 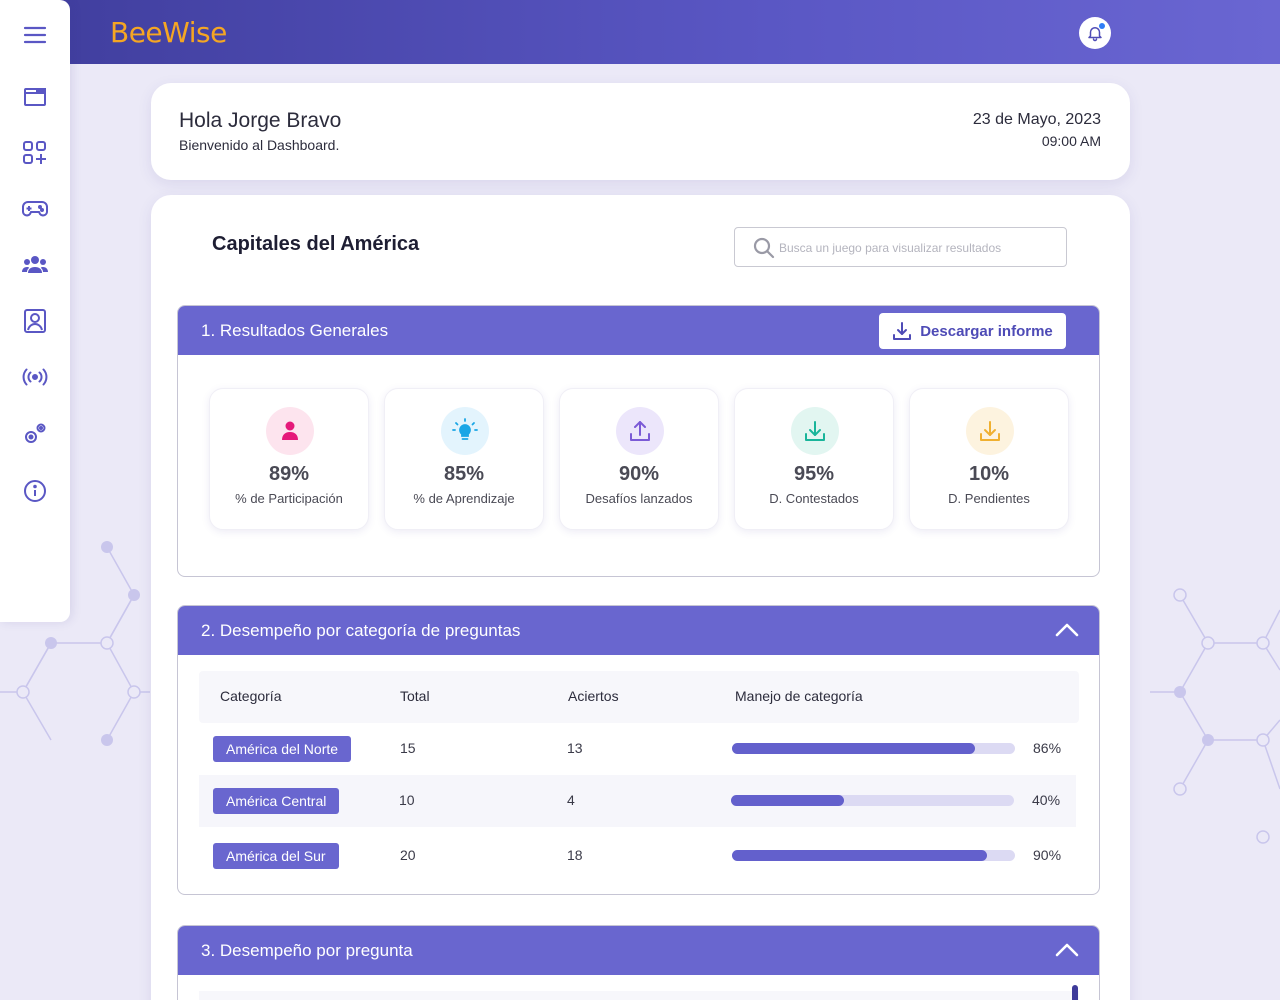 I want to click on notification-dot, so click(x=1102, y=26).